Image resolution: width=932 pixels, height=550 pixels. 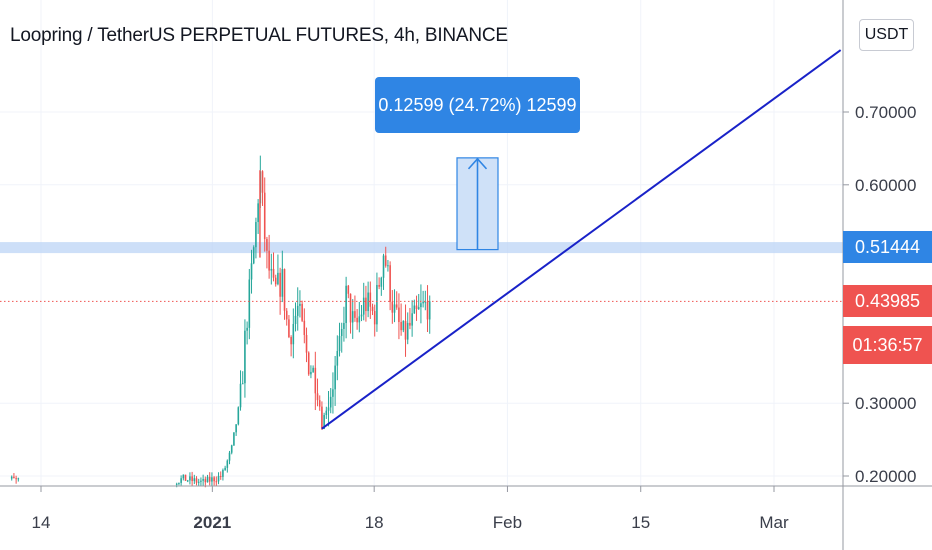 I want to click on y-tick-label: 0.60000, so click(x=885, y=185).